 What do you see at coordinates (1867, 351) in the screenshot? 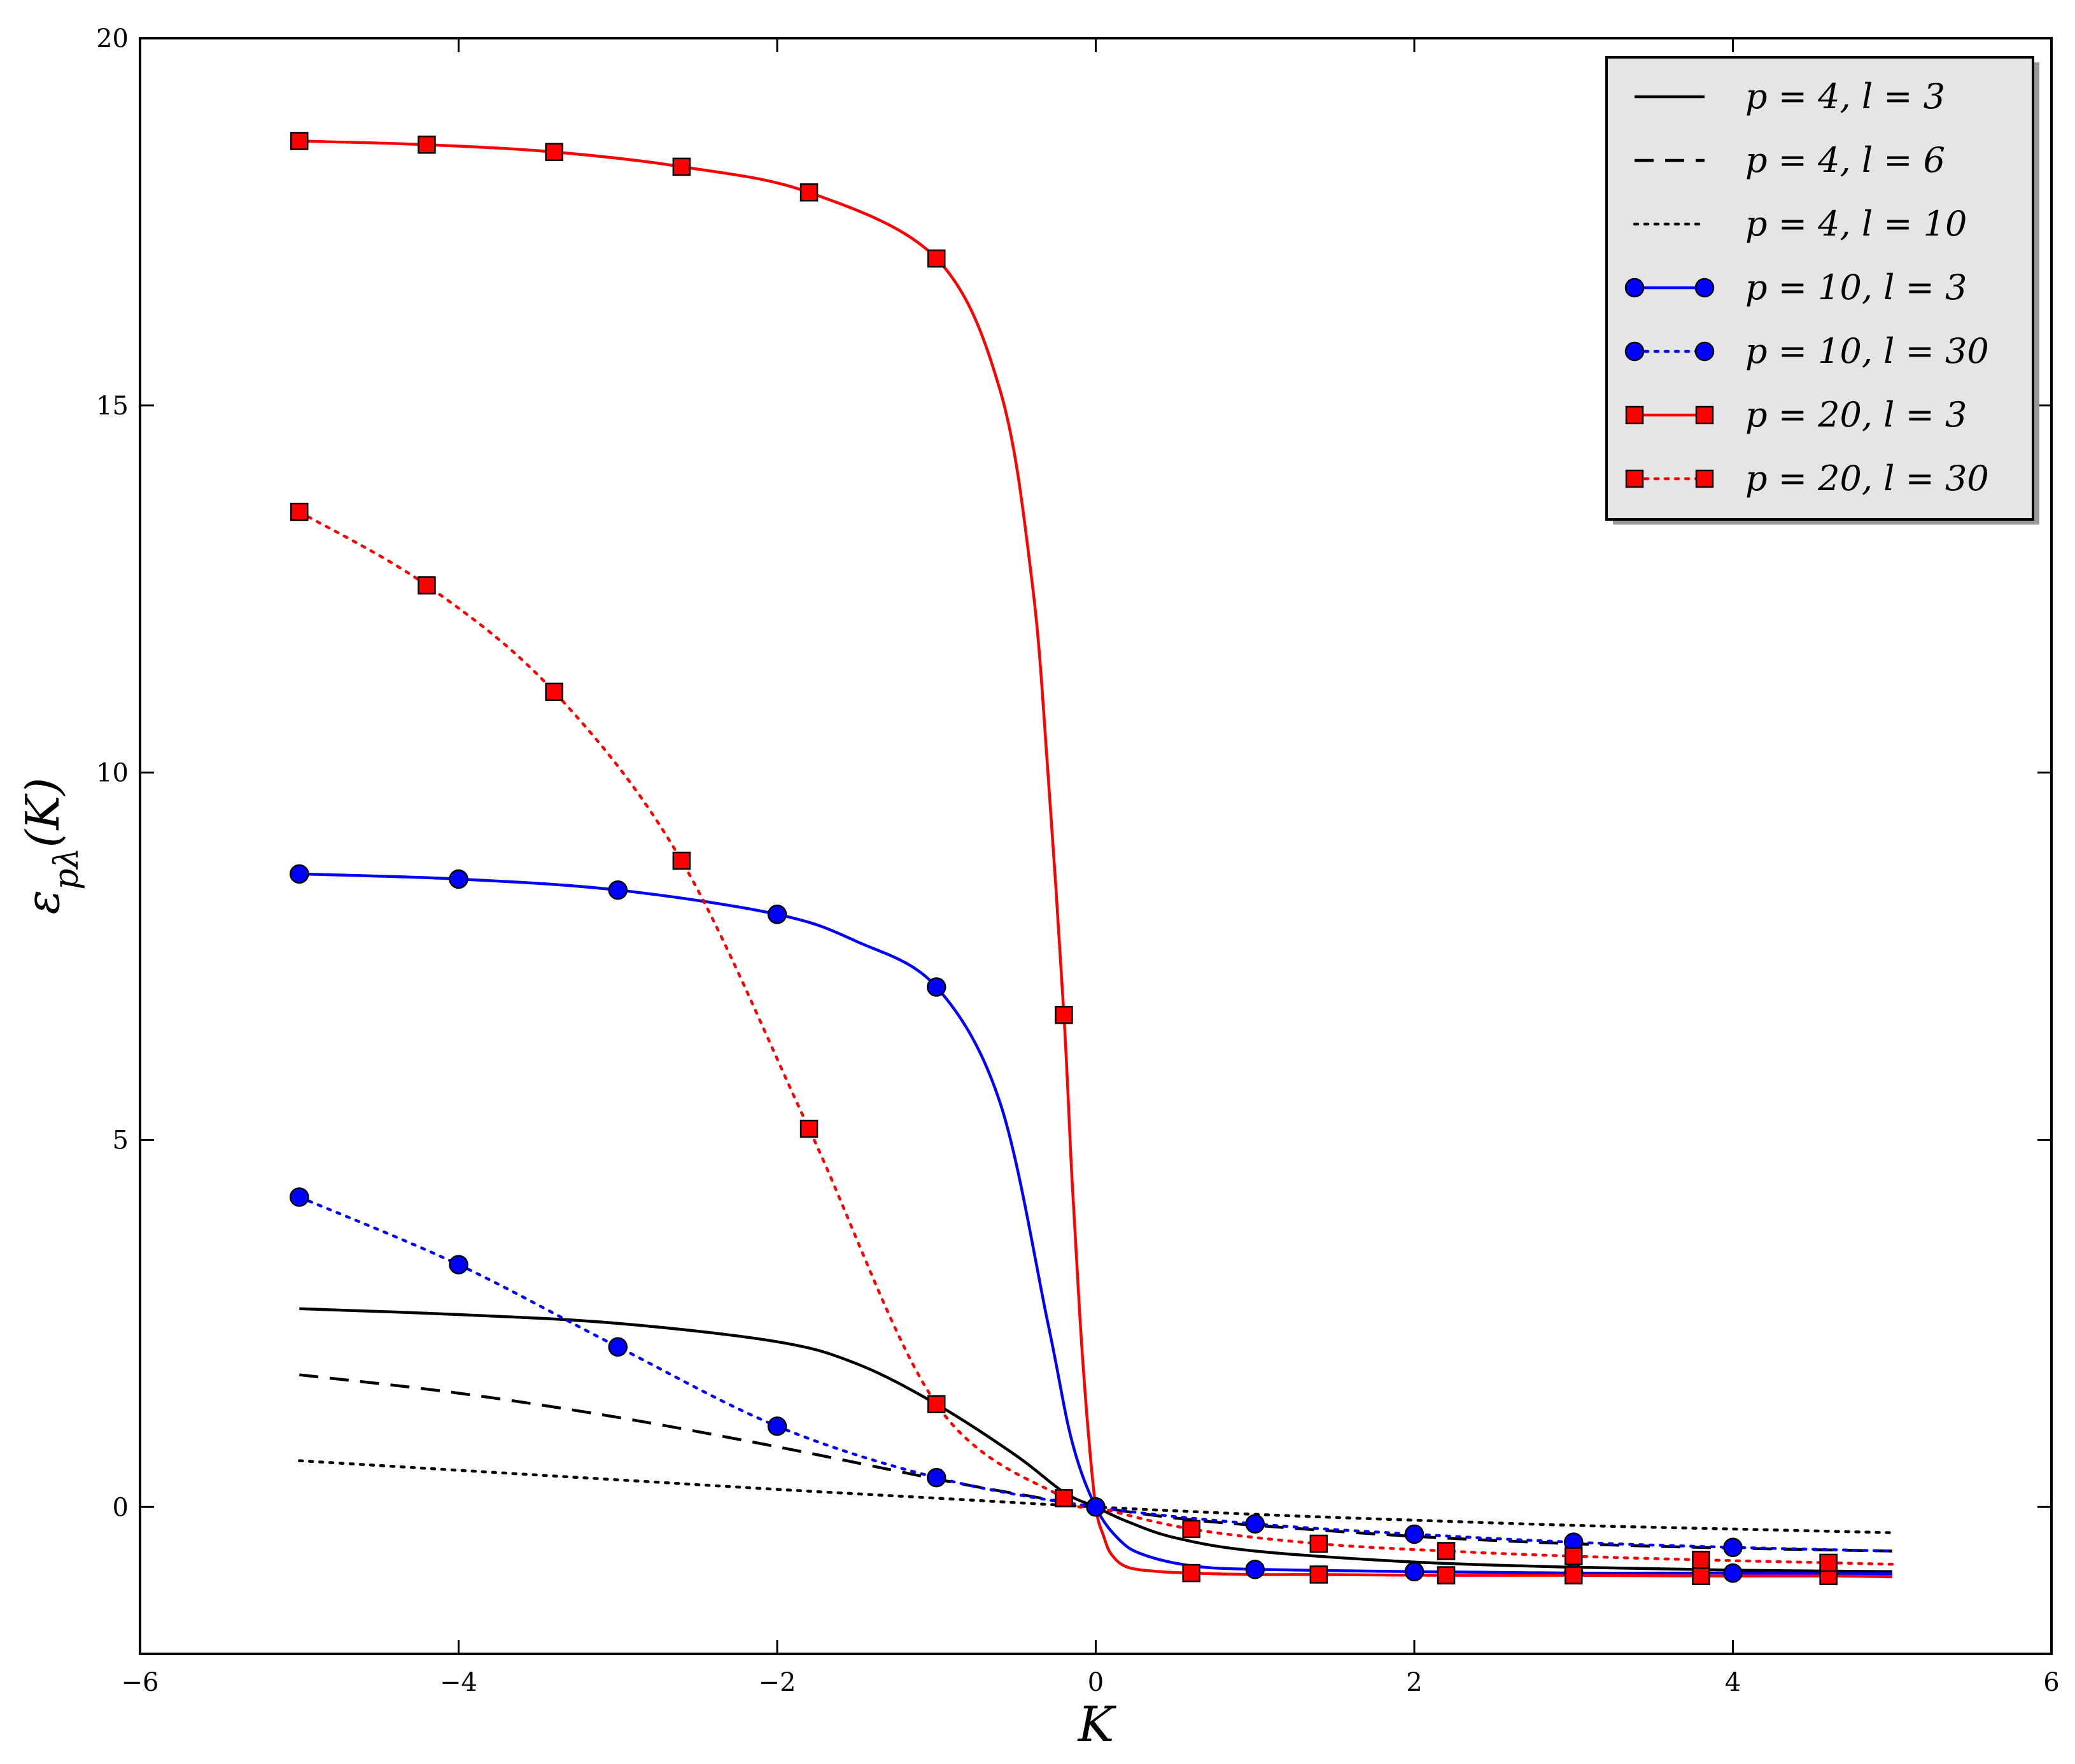
I see `legend-label-4: p = 10, l = 30` at bounding box center [1867, 351].